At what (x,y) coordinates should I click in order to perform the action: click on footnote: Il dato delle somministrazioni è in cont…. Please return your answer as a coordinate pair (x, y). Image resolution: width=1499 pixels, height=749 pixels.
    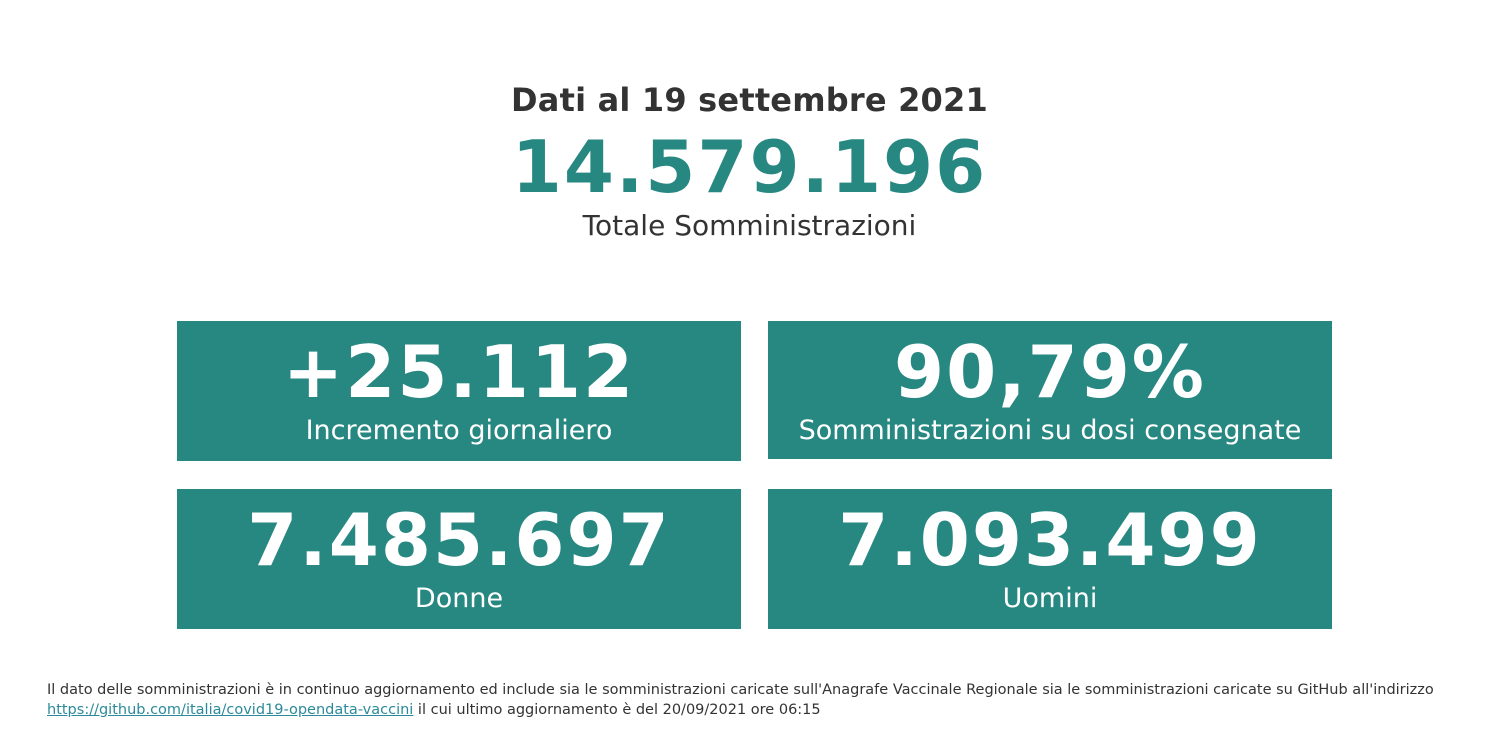
    Looking at the image, I should click on (767, 700).